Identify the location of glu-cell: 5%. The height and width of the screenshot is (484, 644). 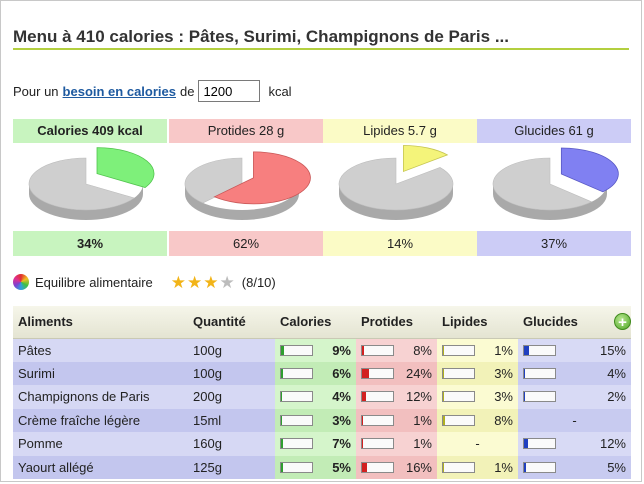
(574, 467).